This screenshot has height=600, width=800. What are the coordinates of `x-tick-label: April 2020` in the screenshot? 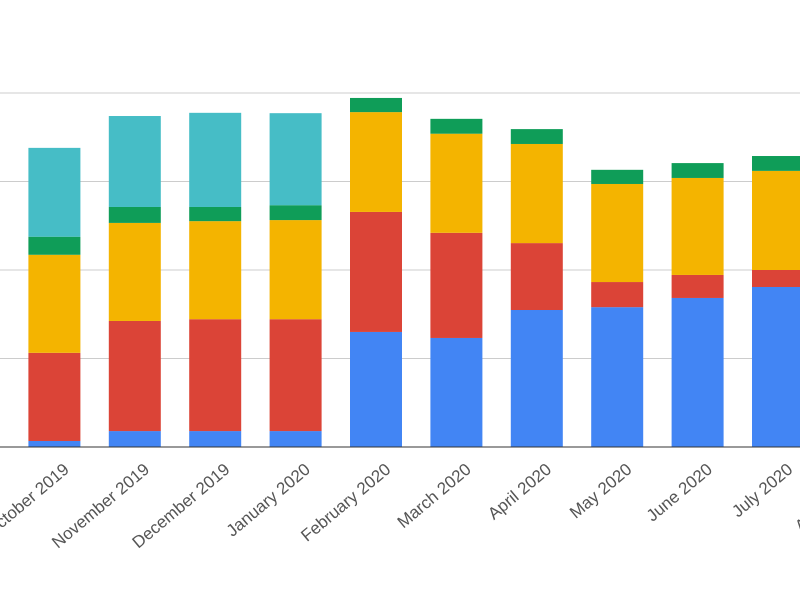 It's located at (519, 492).